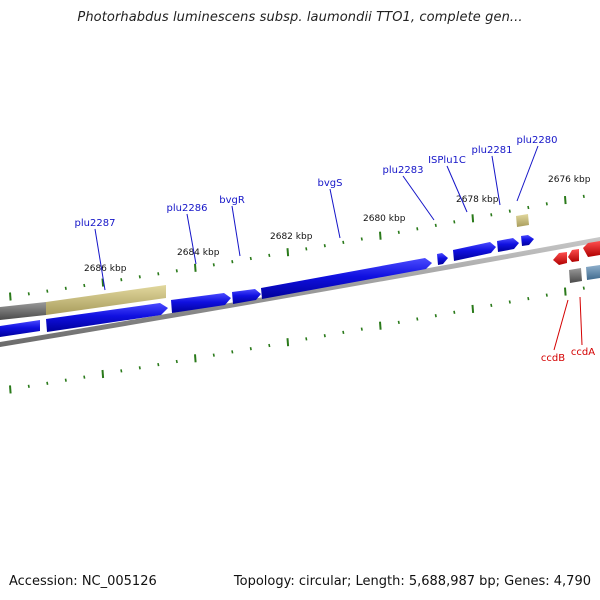 This screenshot has height=600, width=600. Describe the element at coordinates (187, 208) in the screenshot. I see `gene-label-plu2286: plu2286` at that location.